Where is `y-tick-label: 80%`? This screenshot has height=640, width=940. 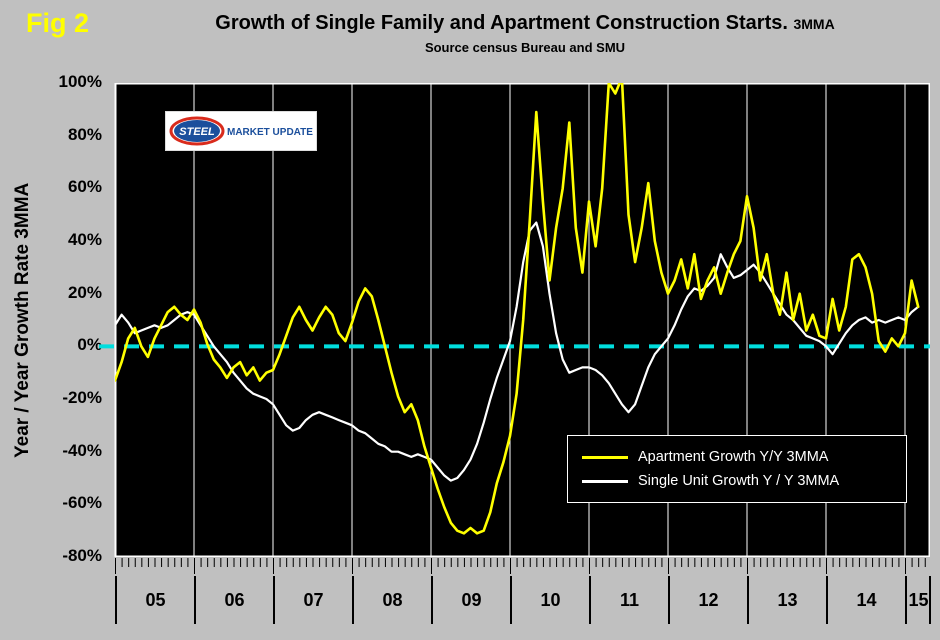 y-tick-label: 80% is located at coordinates (84, 134).